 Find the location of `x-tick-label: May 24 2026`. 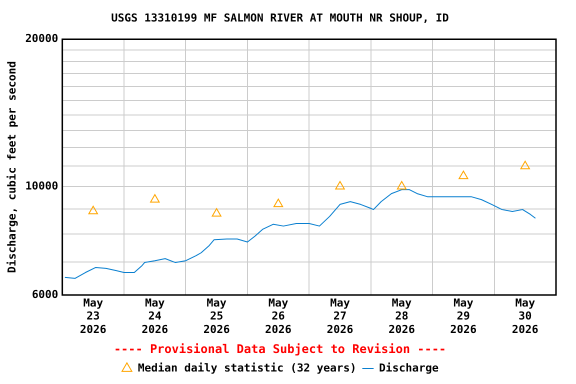

x-tick-label: May 24 2026 is located at coordinates (155, 316).